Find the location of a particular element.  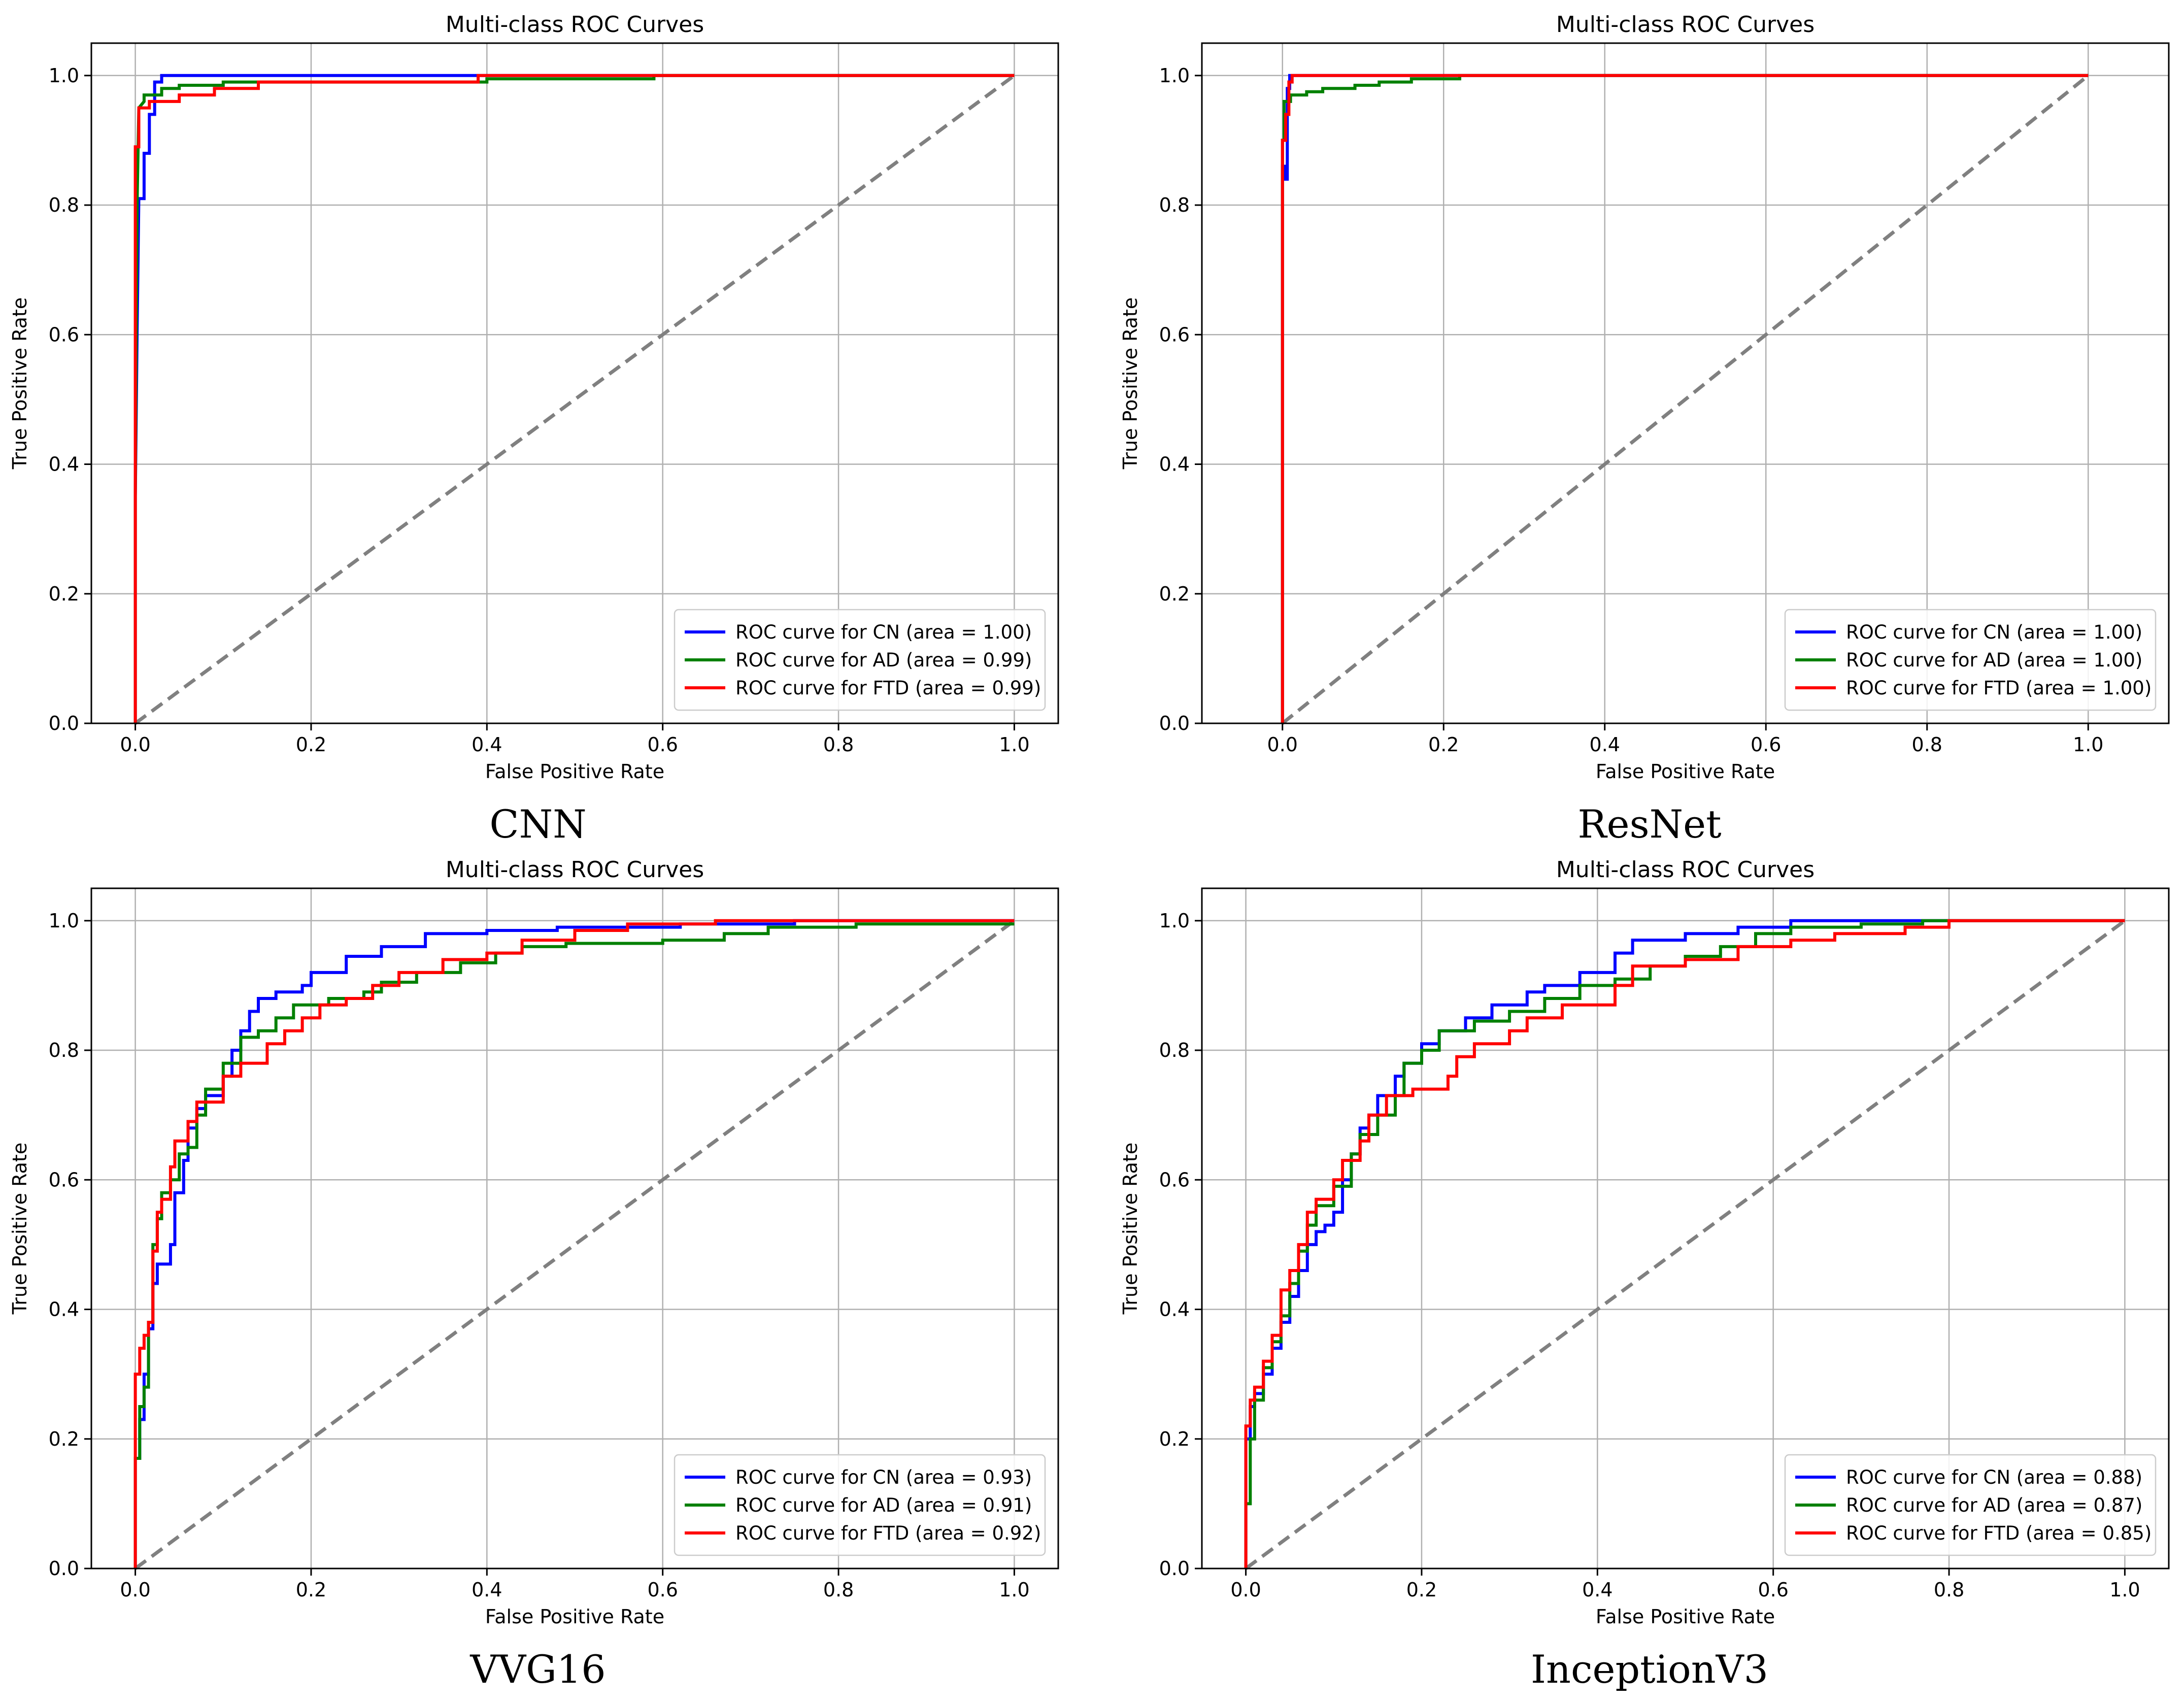

legend-entry-3: ROC curve for FTD (area = 0.99) is located at coordinates (888, 688).